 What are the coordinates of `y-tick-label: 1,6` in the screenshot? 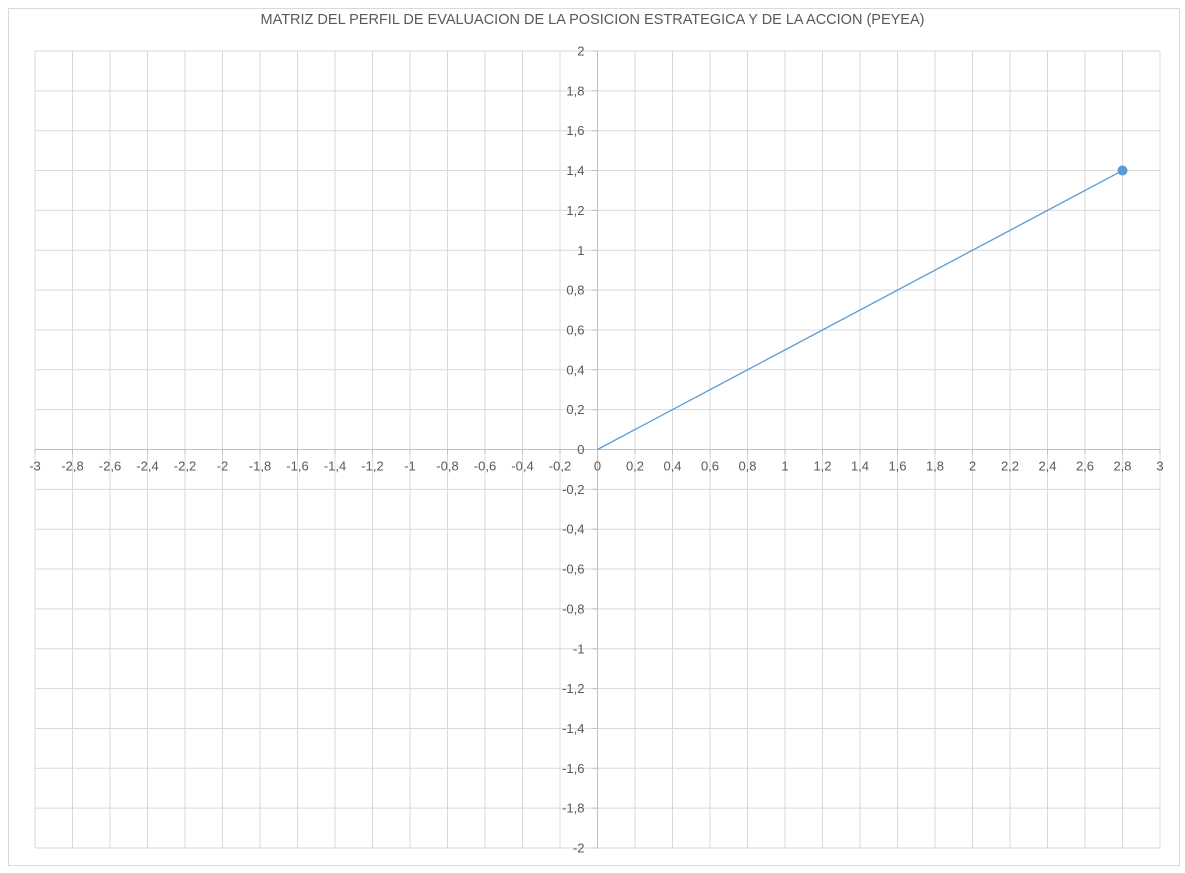 It's located at (575, 130).